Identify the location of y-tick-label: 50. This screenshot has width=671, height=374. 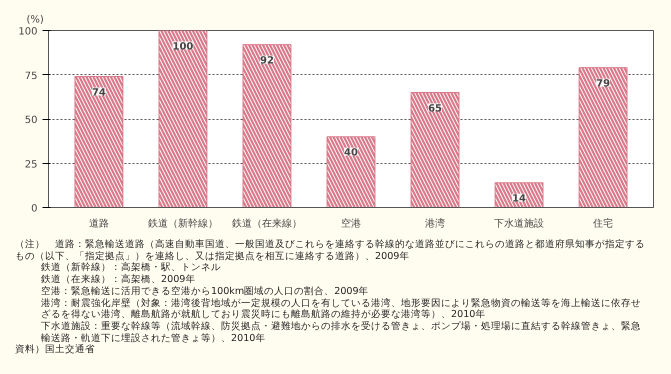
(31, 120).